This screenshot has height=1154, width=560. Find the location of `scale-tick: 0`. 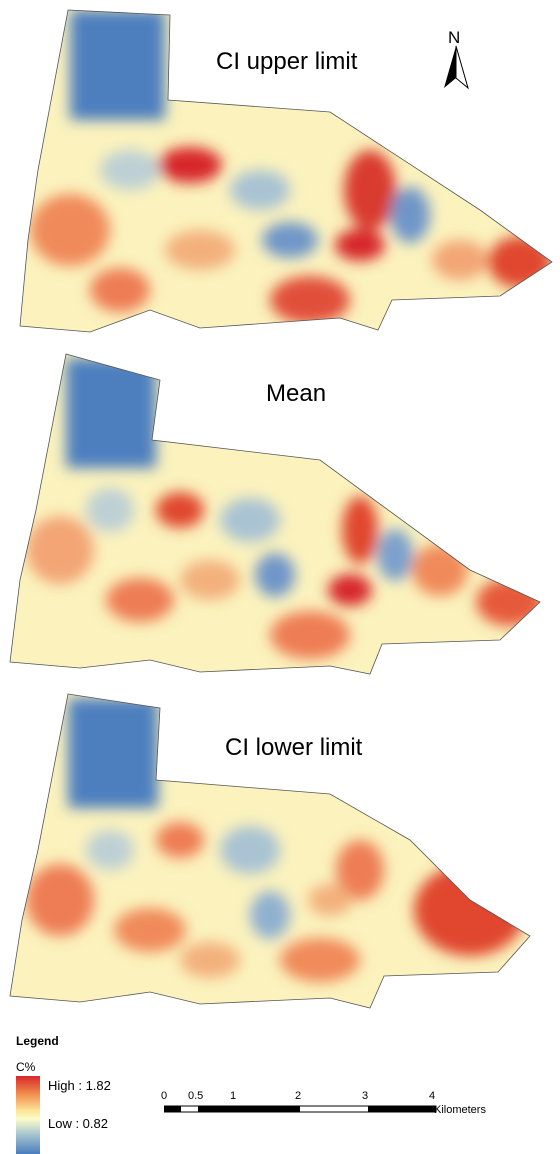

scale-tick: 0 is located at coordinates (164, 1096).